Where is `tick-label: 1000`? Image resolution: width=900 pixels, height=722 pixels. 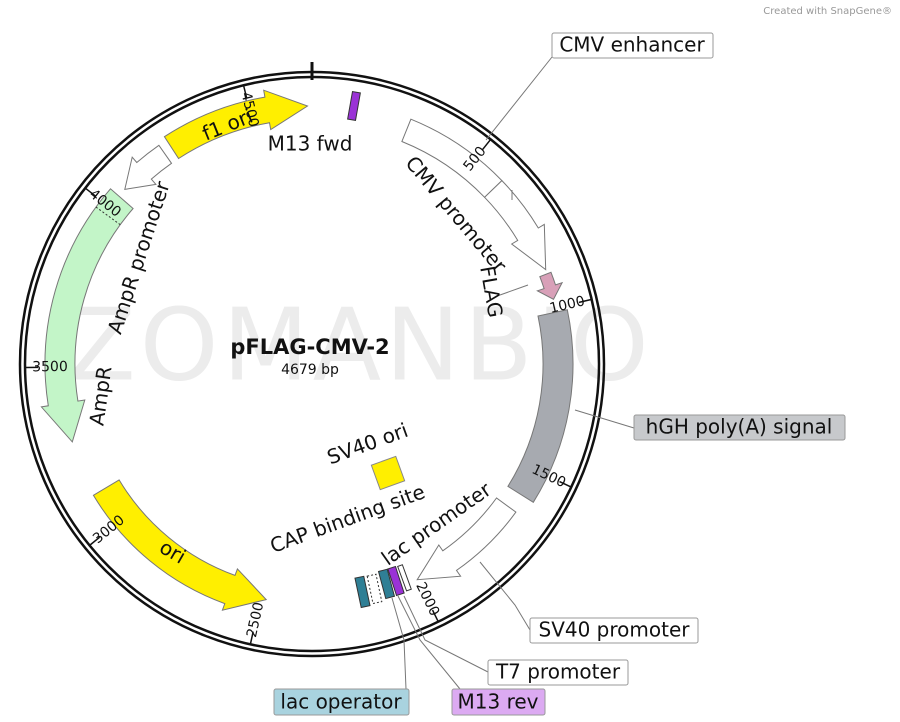
tick-label: 1000 is located at coordinates (567, 305).